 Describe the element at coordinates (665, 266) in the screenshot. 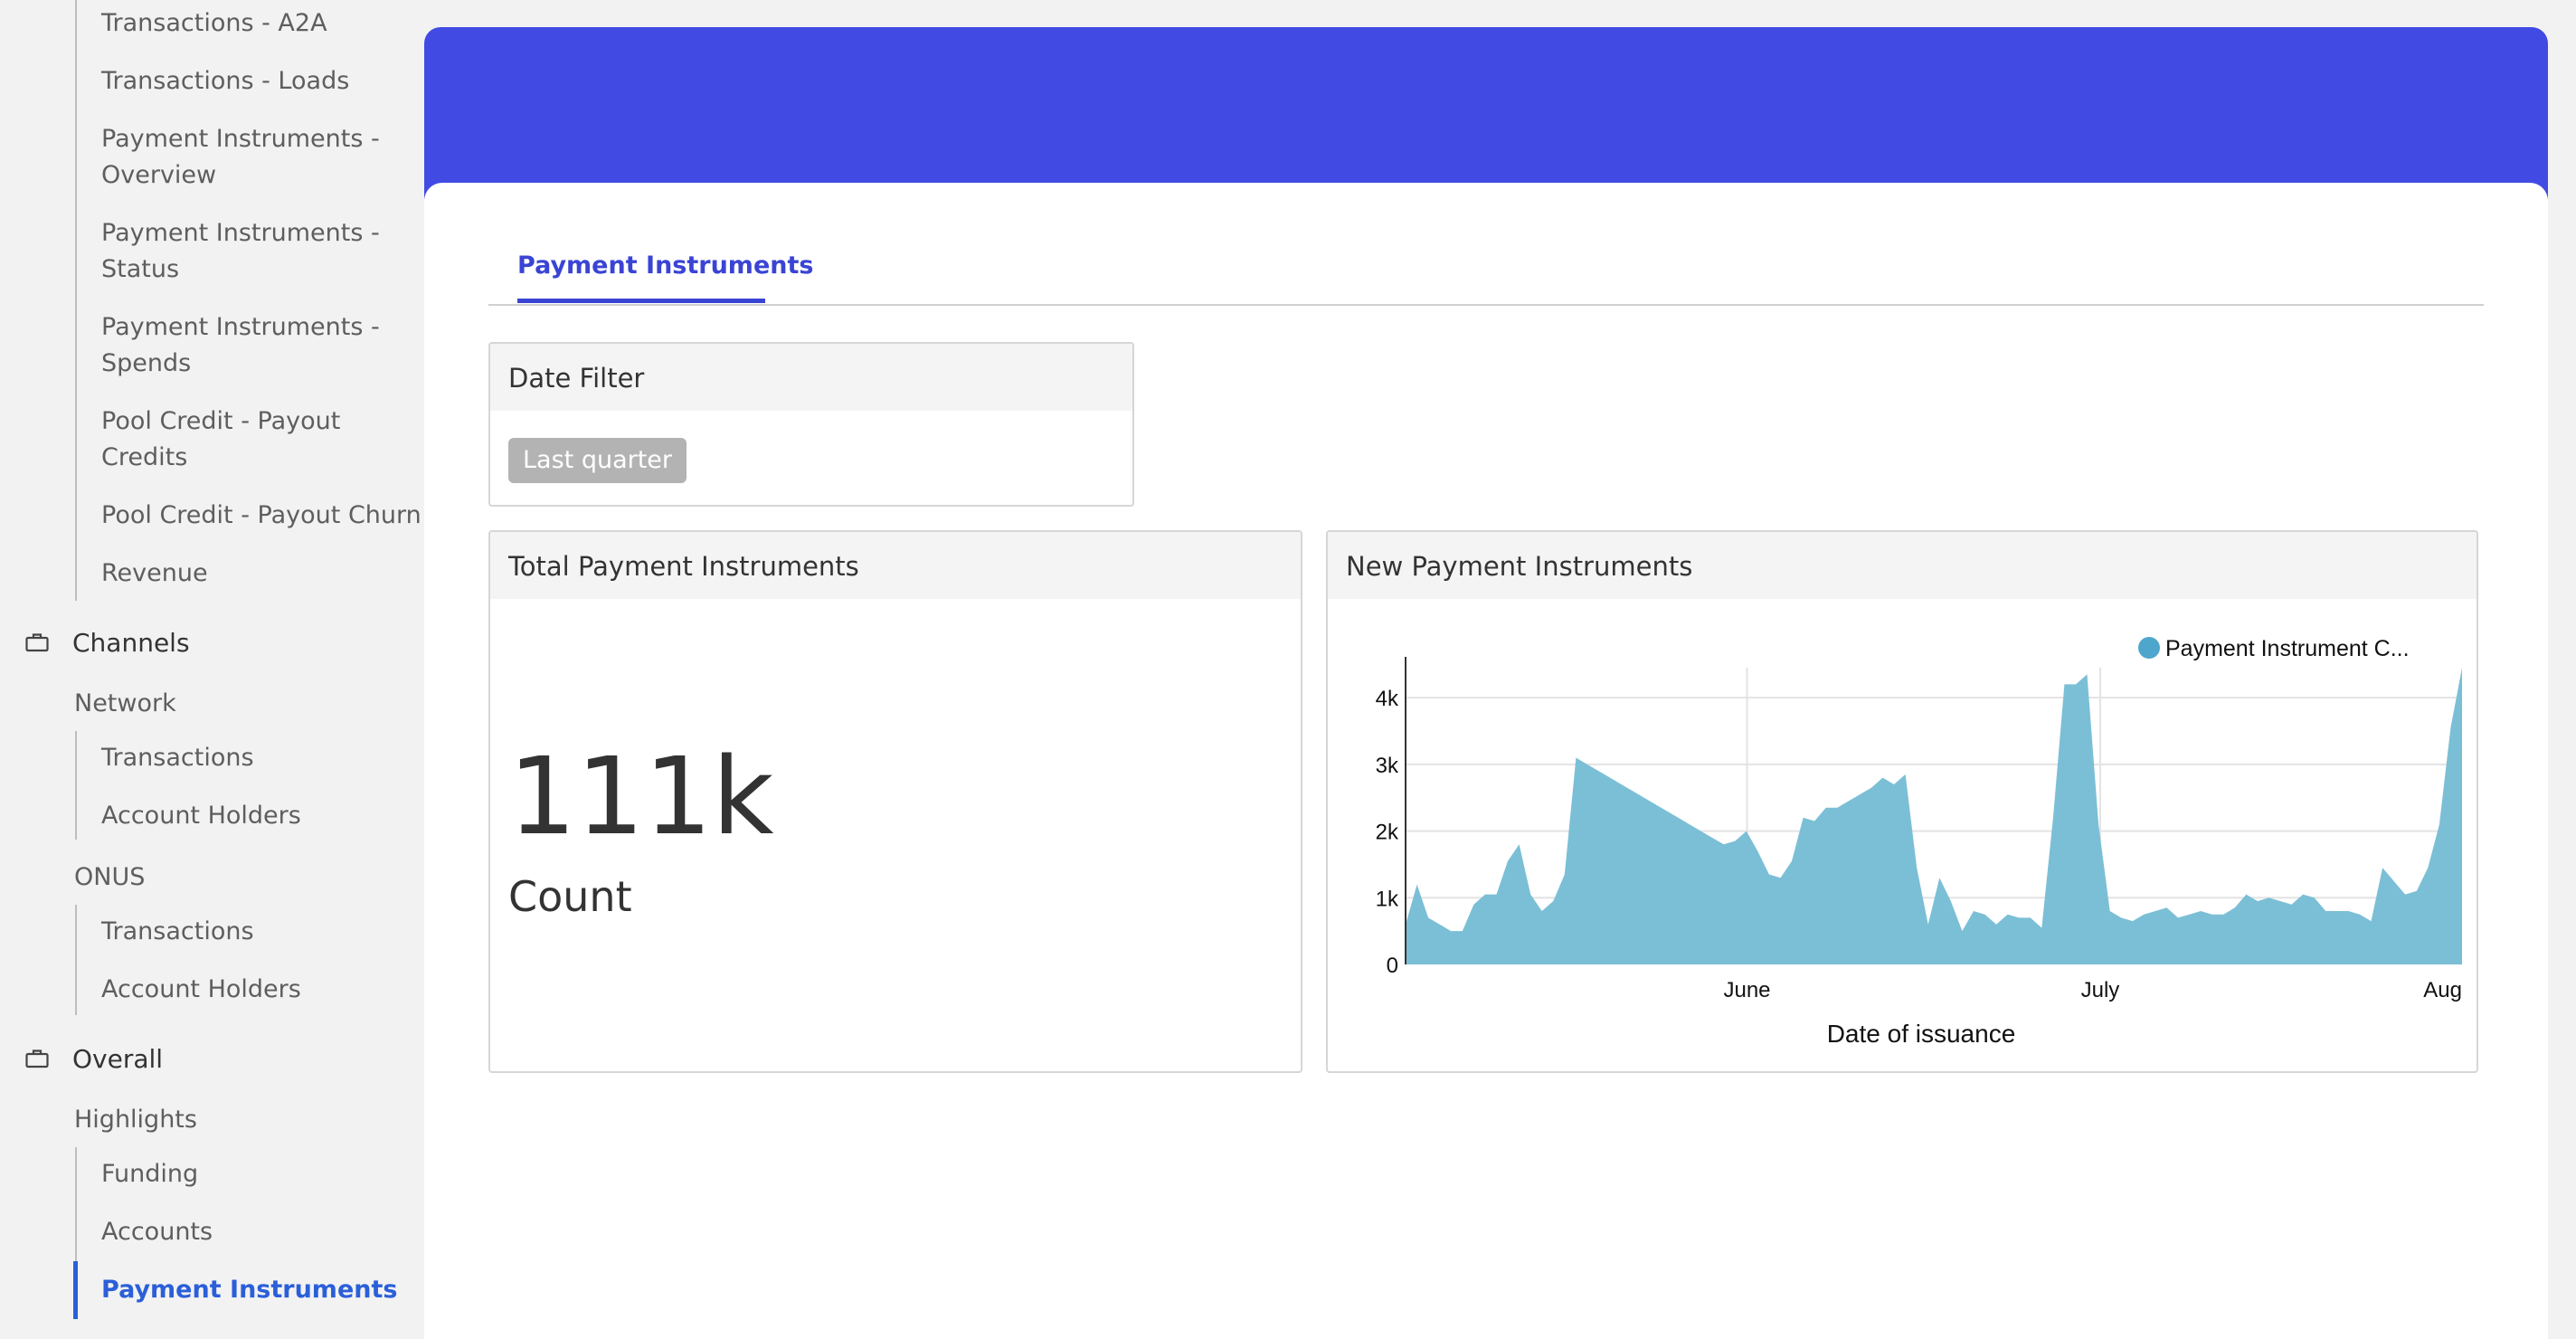

I see `tab-payment-instruments: Payment Instruments` at that location.